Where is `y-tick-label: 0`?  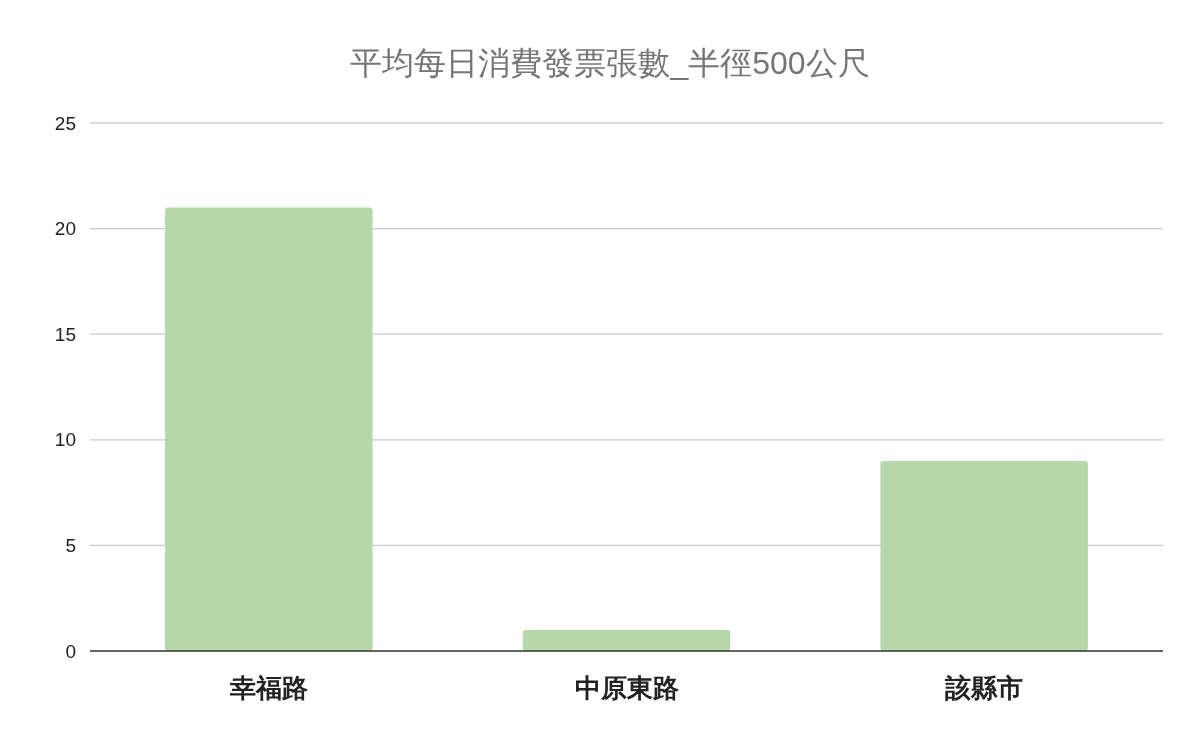 y-tick-label: 0 is located at coordinates (70, 651).